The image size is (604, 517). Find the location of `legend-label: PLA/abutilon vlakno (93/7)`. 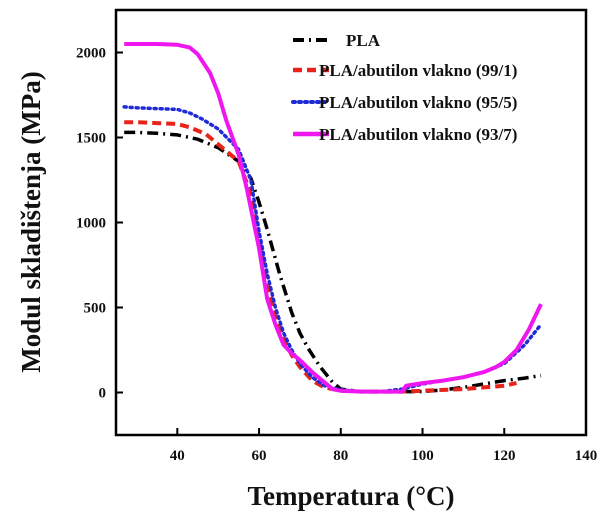

legend-label: PLA/abutilon vlakno (93/7) is located at coordinates (418, 134).